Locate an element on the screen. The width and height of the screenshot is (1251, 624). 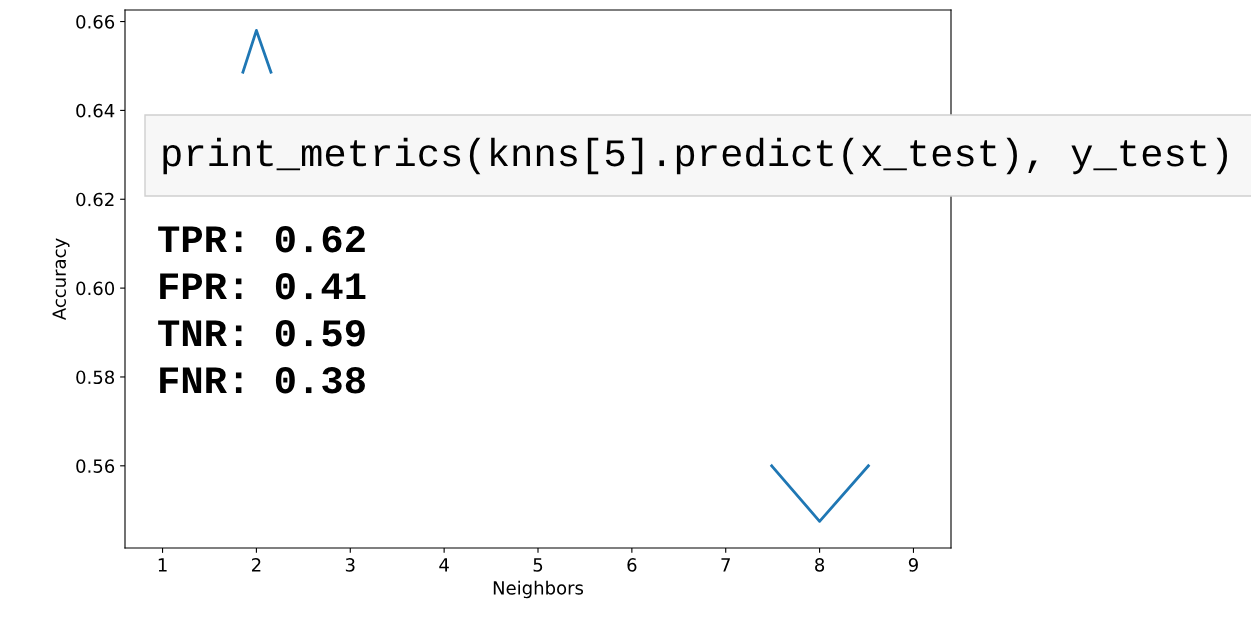
x-tick-label: 6 is located at coordinates (632, 565).